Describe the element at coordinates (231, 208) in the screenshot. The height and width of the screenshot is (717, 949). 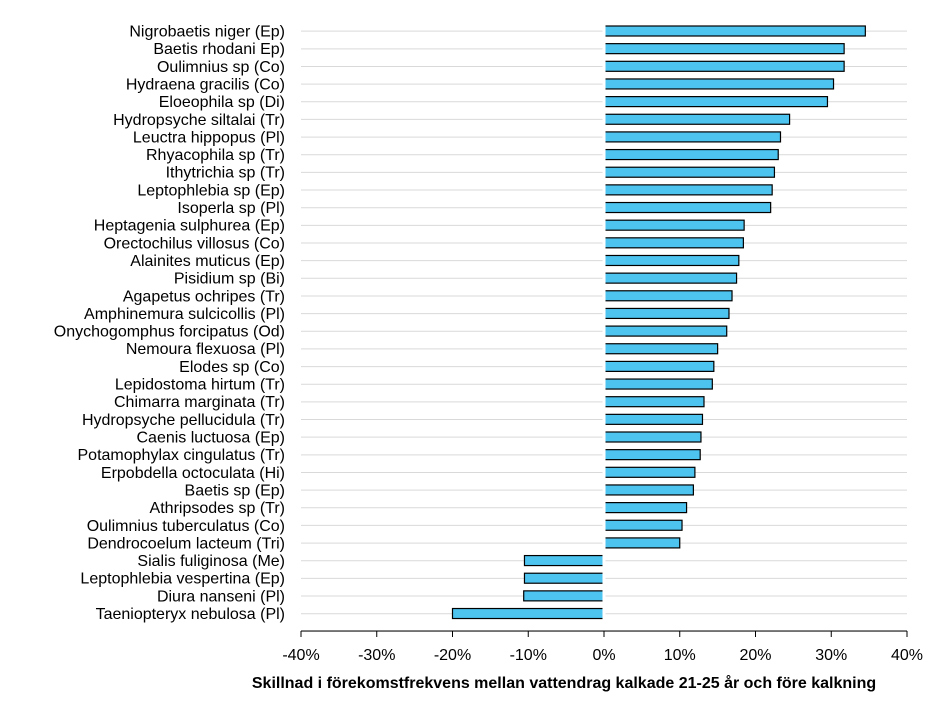
I see `category-label: Isoperla sp (Pl)` at that location.